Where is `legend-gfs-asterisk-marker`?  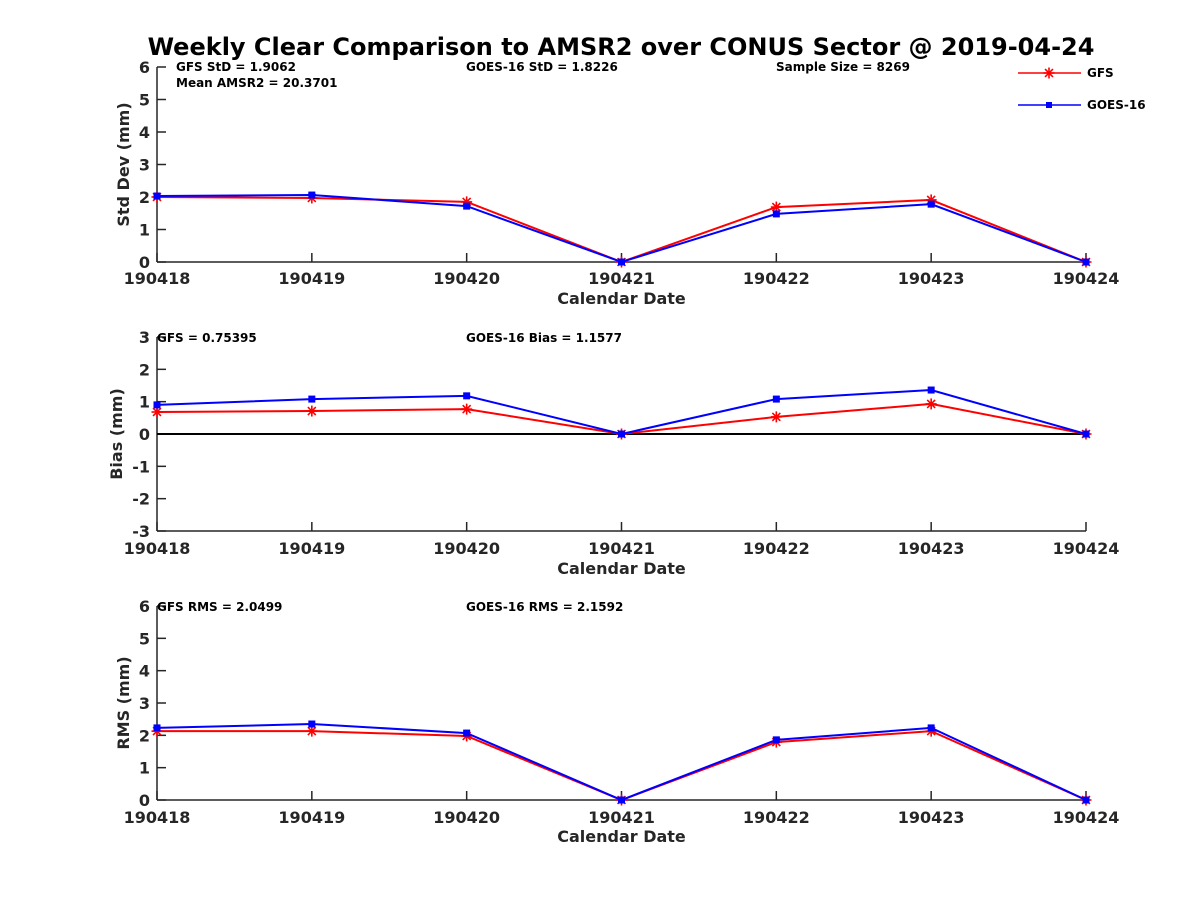
legend-gfs-asterisk-marker is located at coordinates (1049, 73).